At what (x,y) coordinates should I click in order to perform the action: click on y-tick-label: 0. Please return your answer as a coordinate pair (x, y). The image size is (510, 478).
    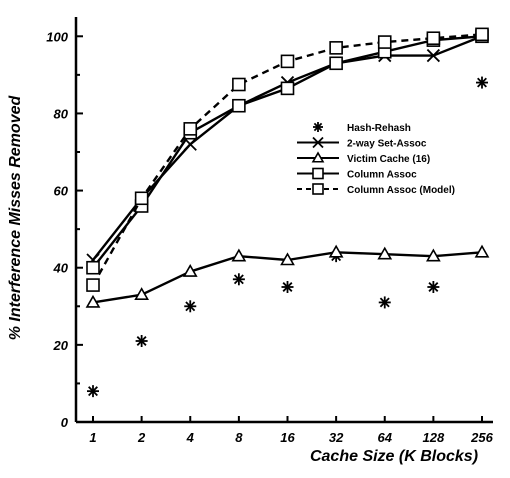
    Looking at the image, I should click on (65, 422).